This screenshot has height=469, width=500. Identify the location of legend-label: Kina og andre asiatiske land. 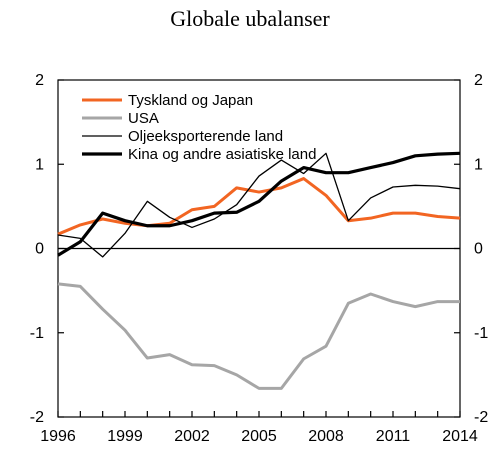
(222, 154).